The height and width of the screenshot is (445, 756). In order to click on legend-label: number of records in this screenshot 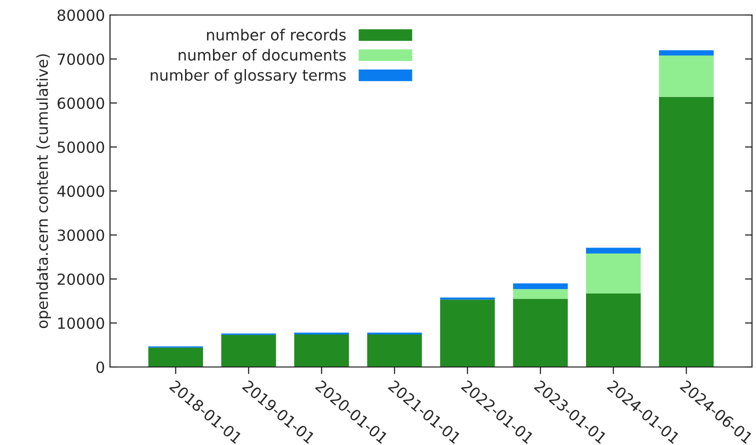, I will do `click(276, 34)`.